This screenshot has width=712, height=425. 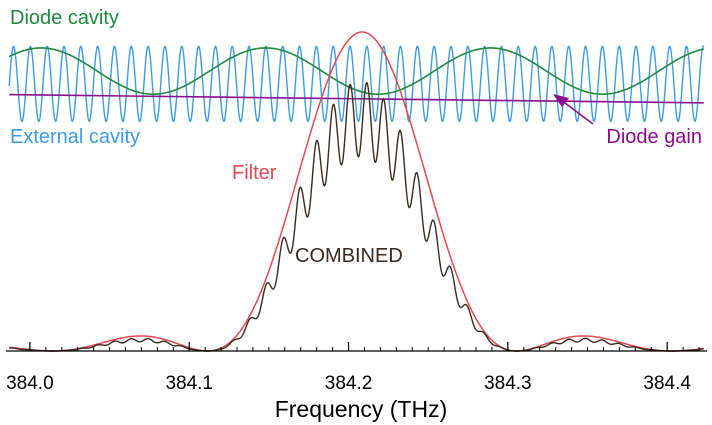 I want to click on x-tick-label: 384.1, so click(x=189, y=383).